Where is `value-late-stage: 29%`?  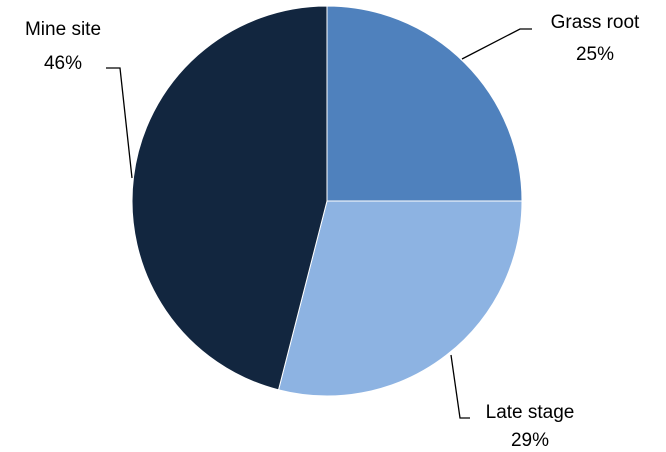 value-late-stage: 29% is located at coordinates (530, 440).